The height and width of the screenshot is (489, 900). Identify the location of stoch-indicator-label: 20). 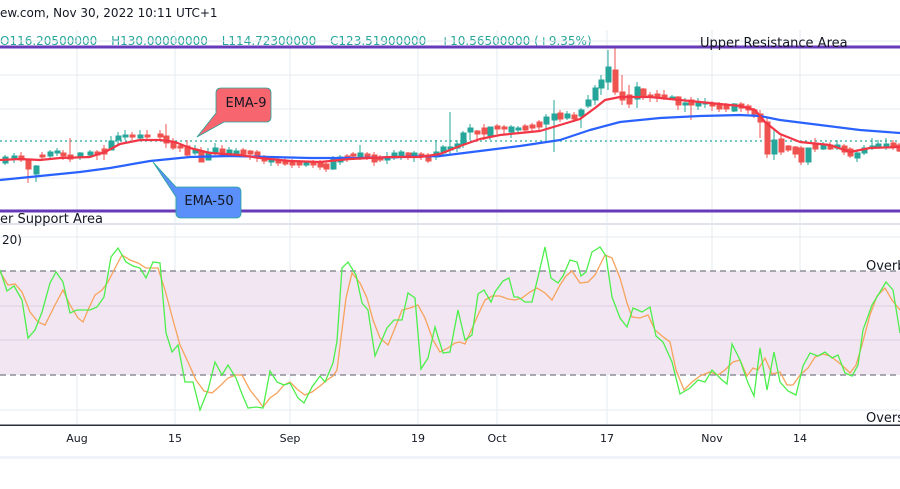
(12, 240).